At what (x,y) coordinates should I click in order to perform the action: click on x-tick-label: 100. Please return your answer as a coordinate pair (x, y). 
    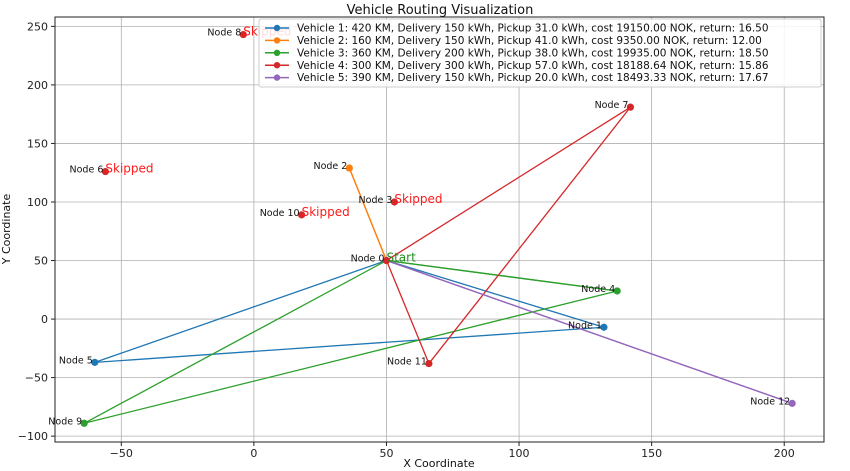
    Looking at the image, I should click on (519, 453).